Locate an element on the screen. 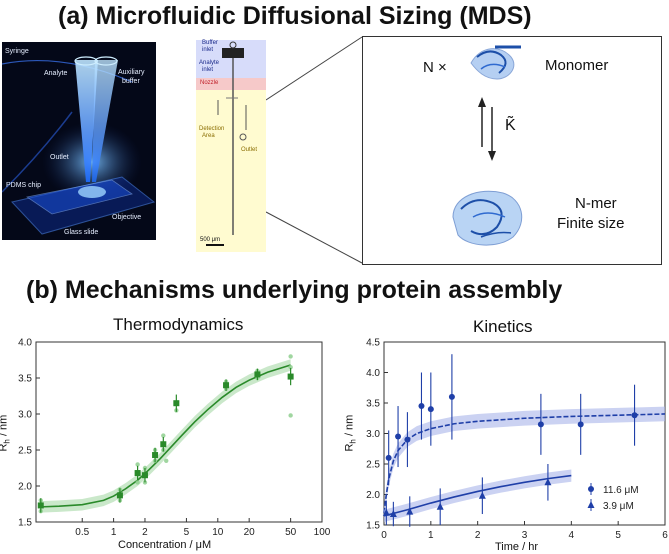 The height and width of the screenshot is (554, 669). outlet-port is located at coordinates (243, 137).